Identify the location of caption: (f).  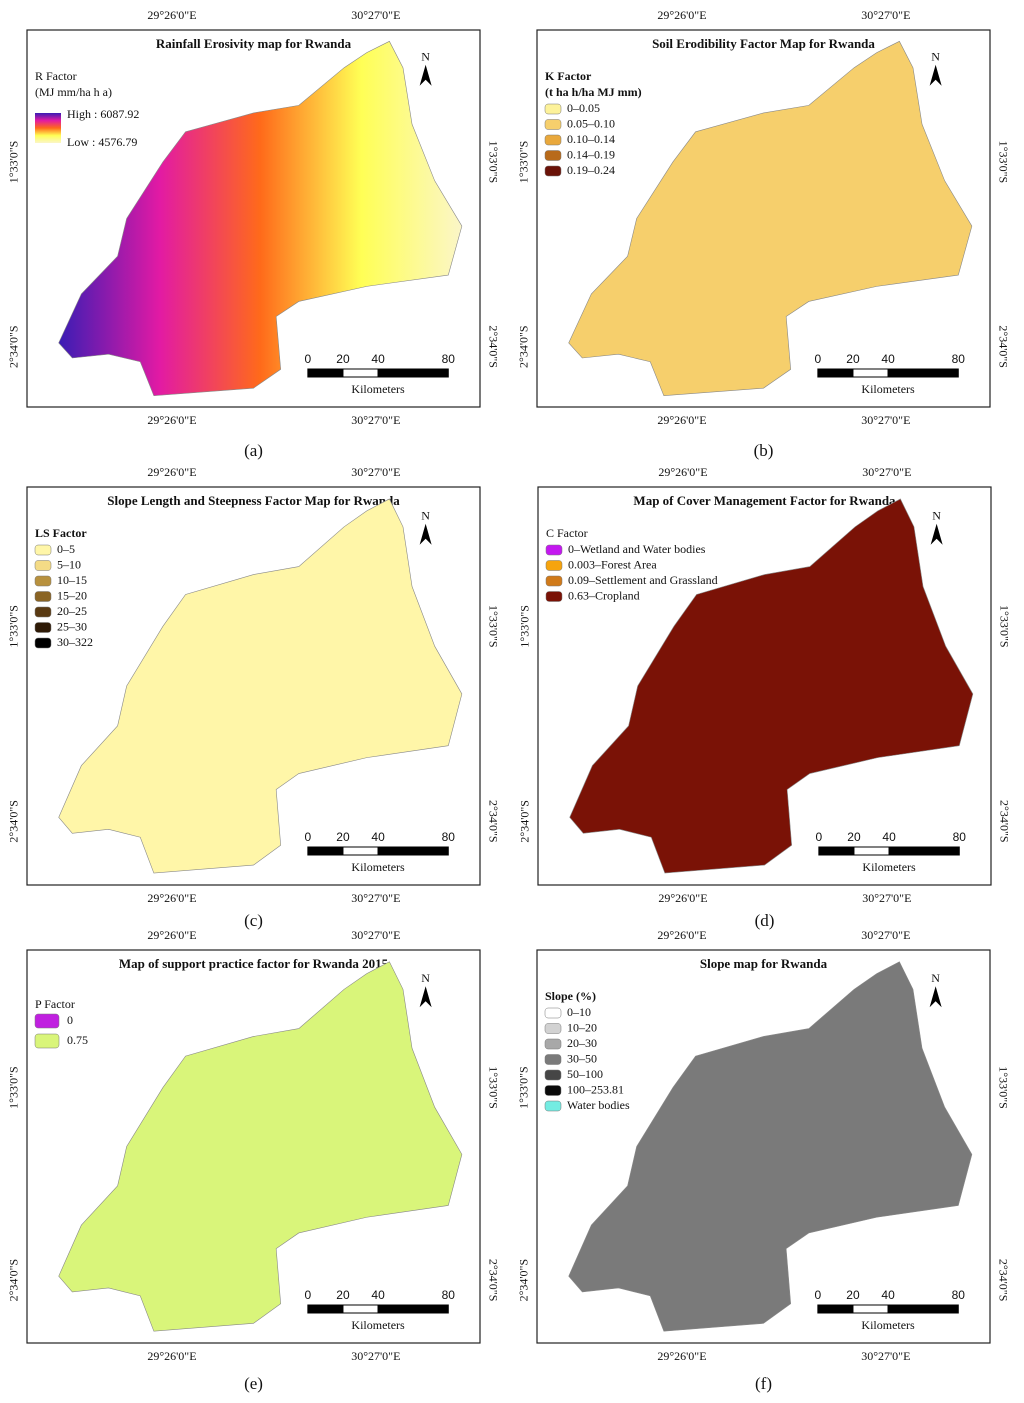
(763, 1383).